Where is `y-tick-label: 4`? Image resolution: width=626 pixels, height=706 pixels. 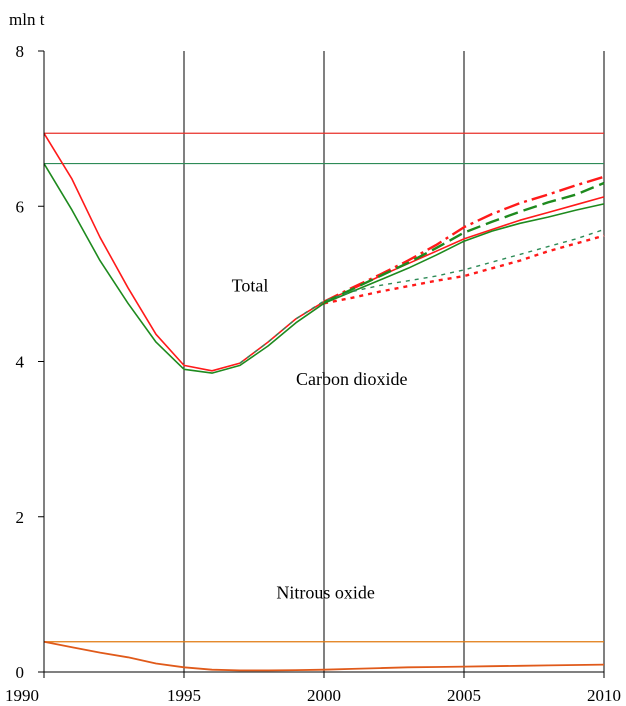 y-tick-label: 4 is located at coordinates (20, 362).